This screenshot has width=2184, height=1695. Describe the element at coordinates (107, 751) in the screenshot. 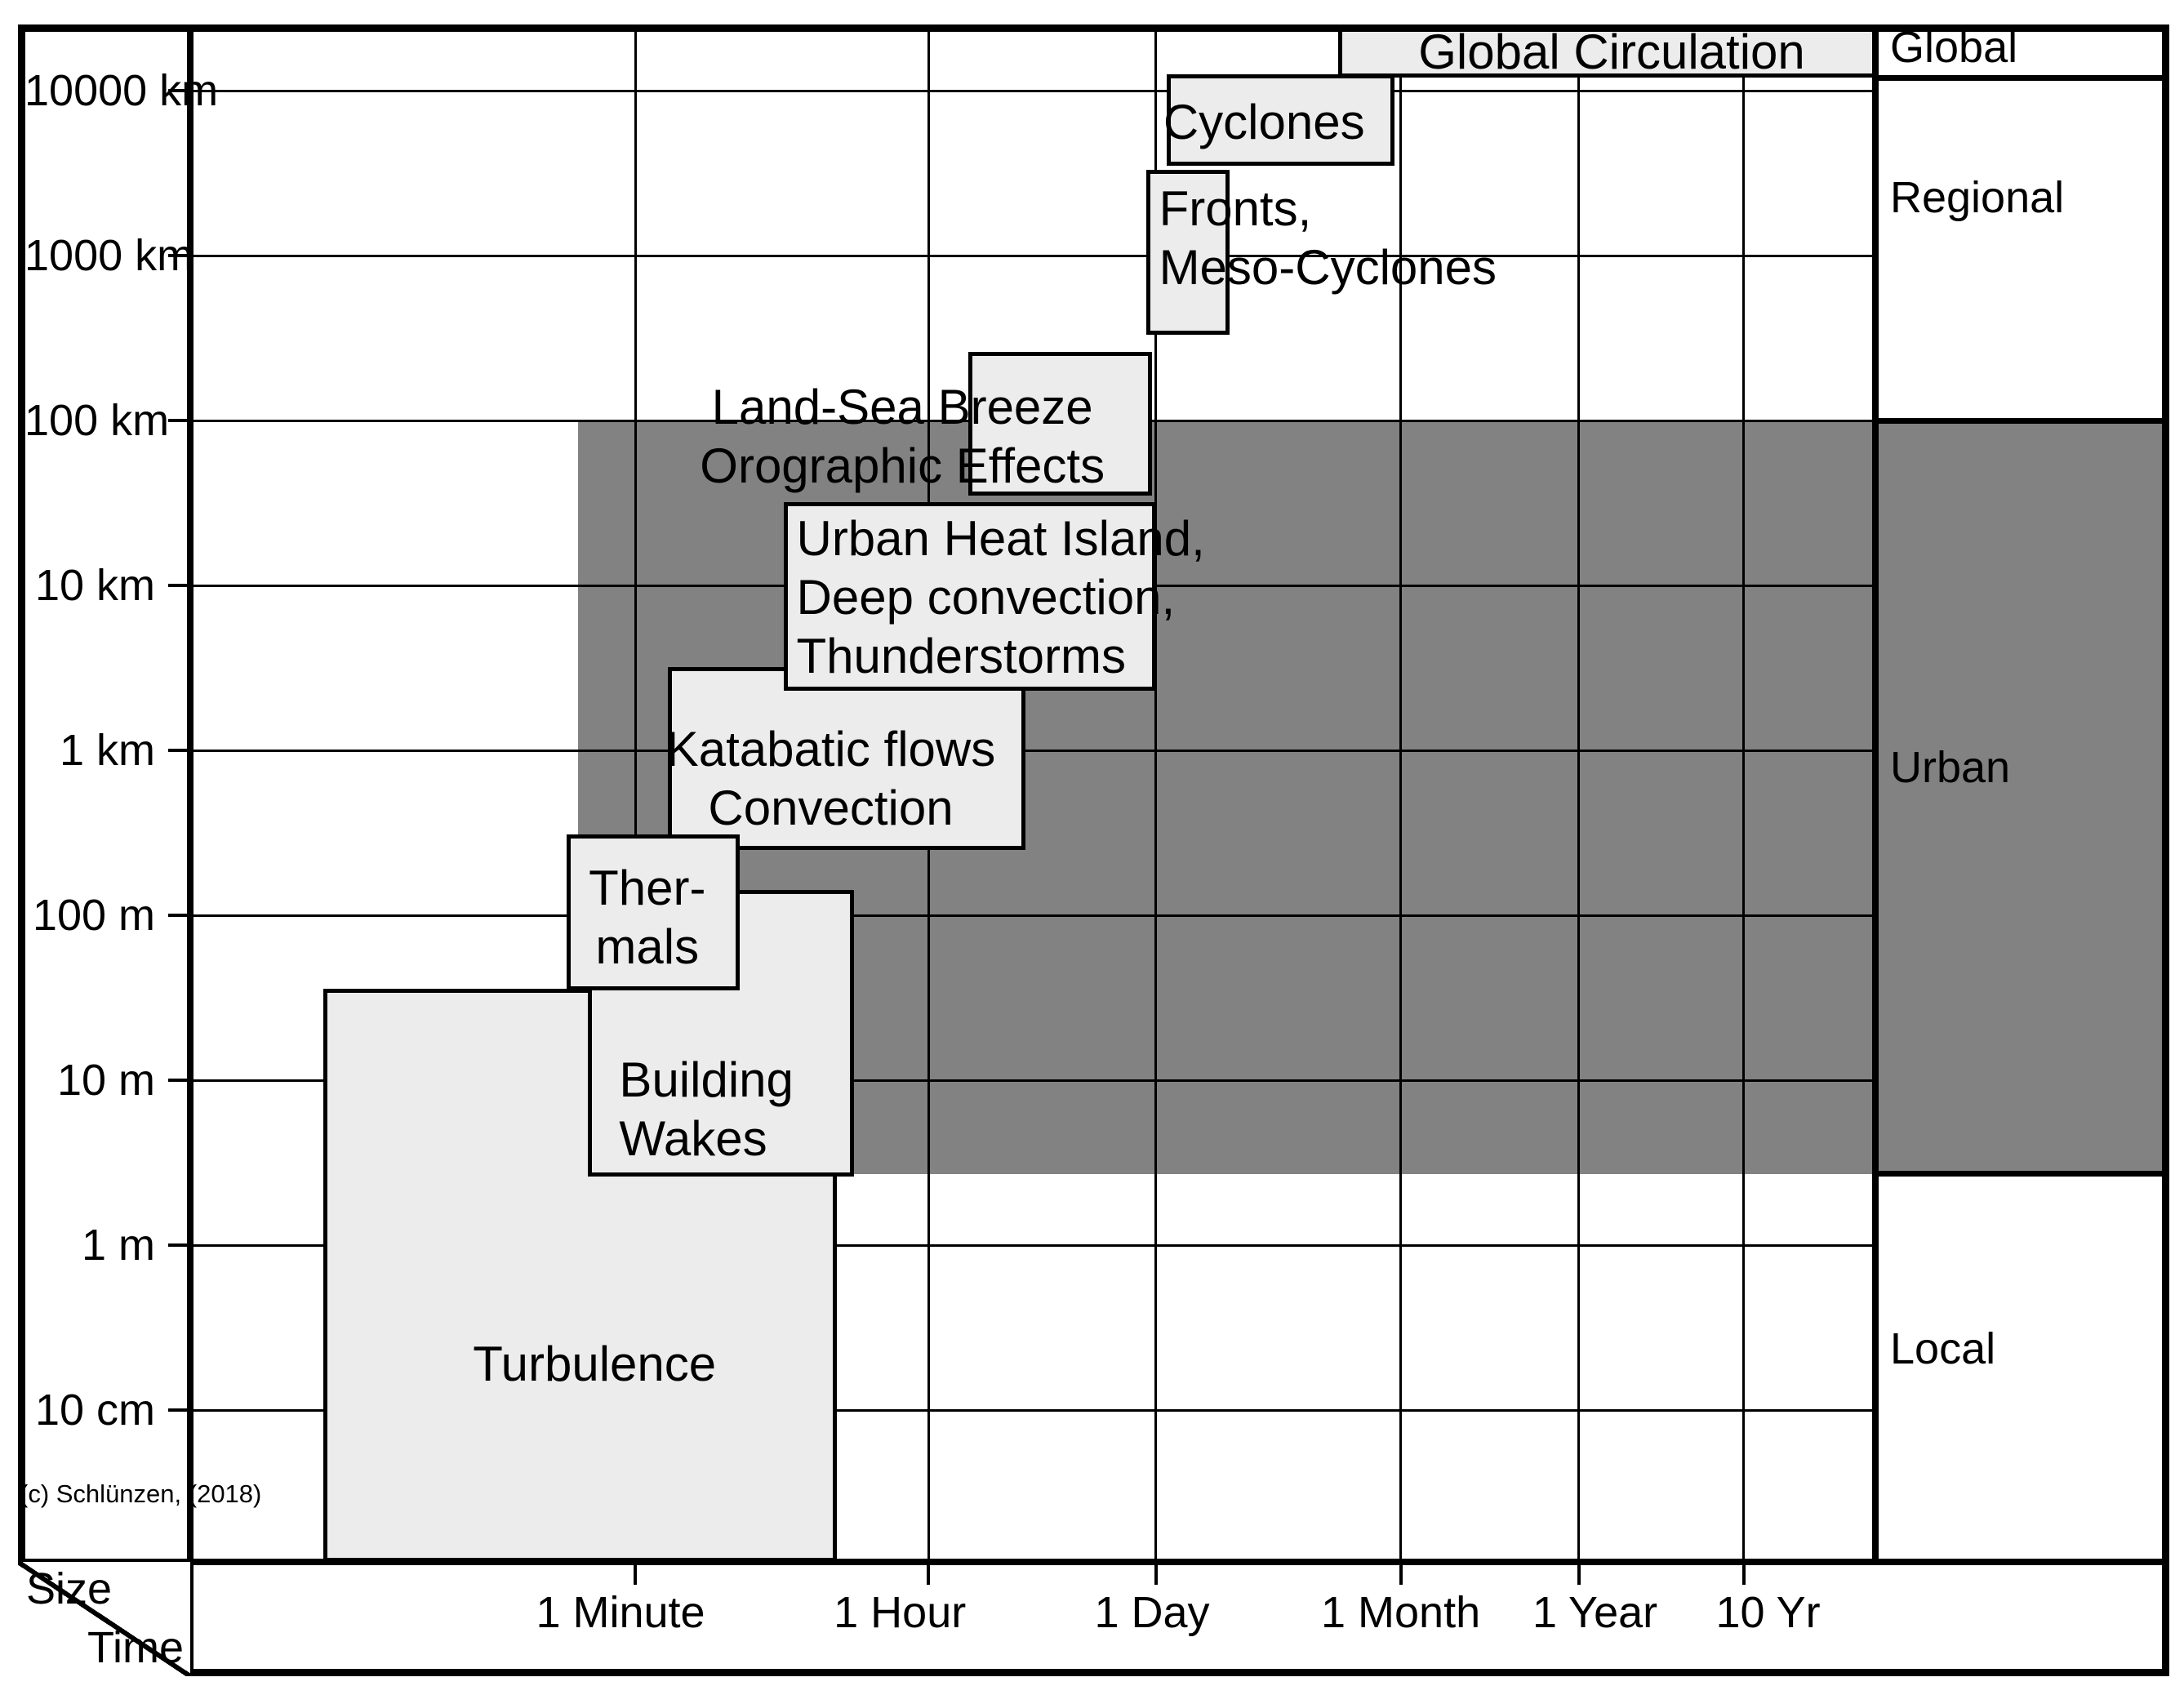

I see `y-tick-label: 1 km` at that location.